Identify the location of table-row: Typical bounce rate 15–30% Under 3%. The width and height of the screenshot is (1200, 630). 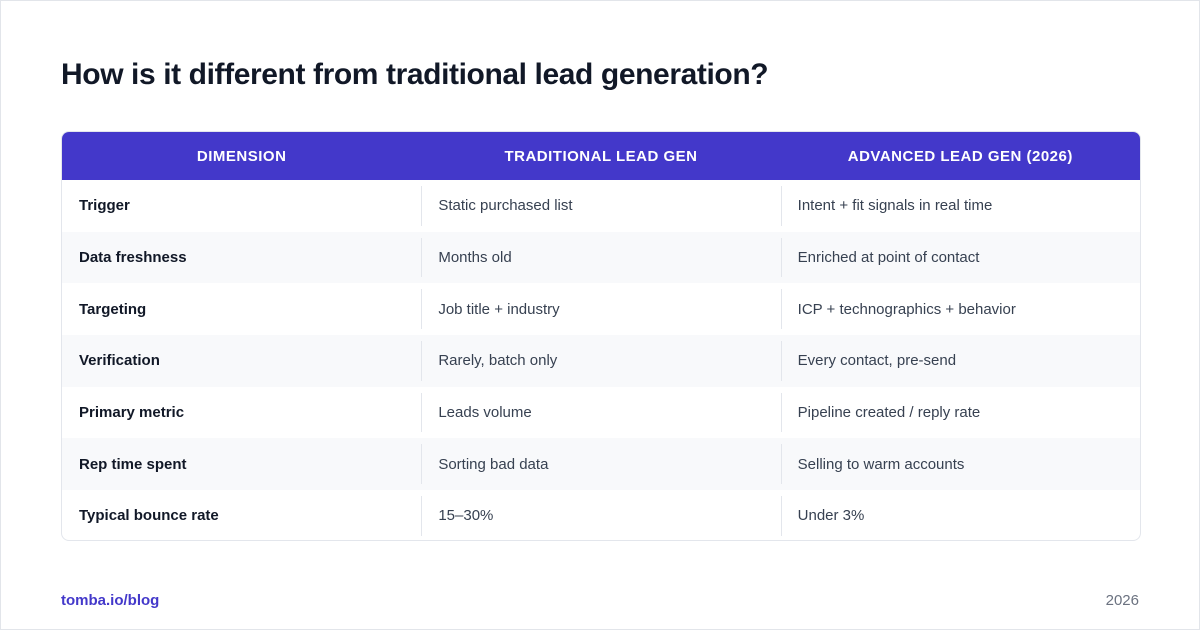
(601, 515).